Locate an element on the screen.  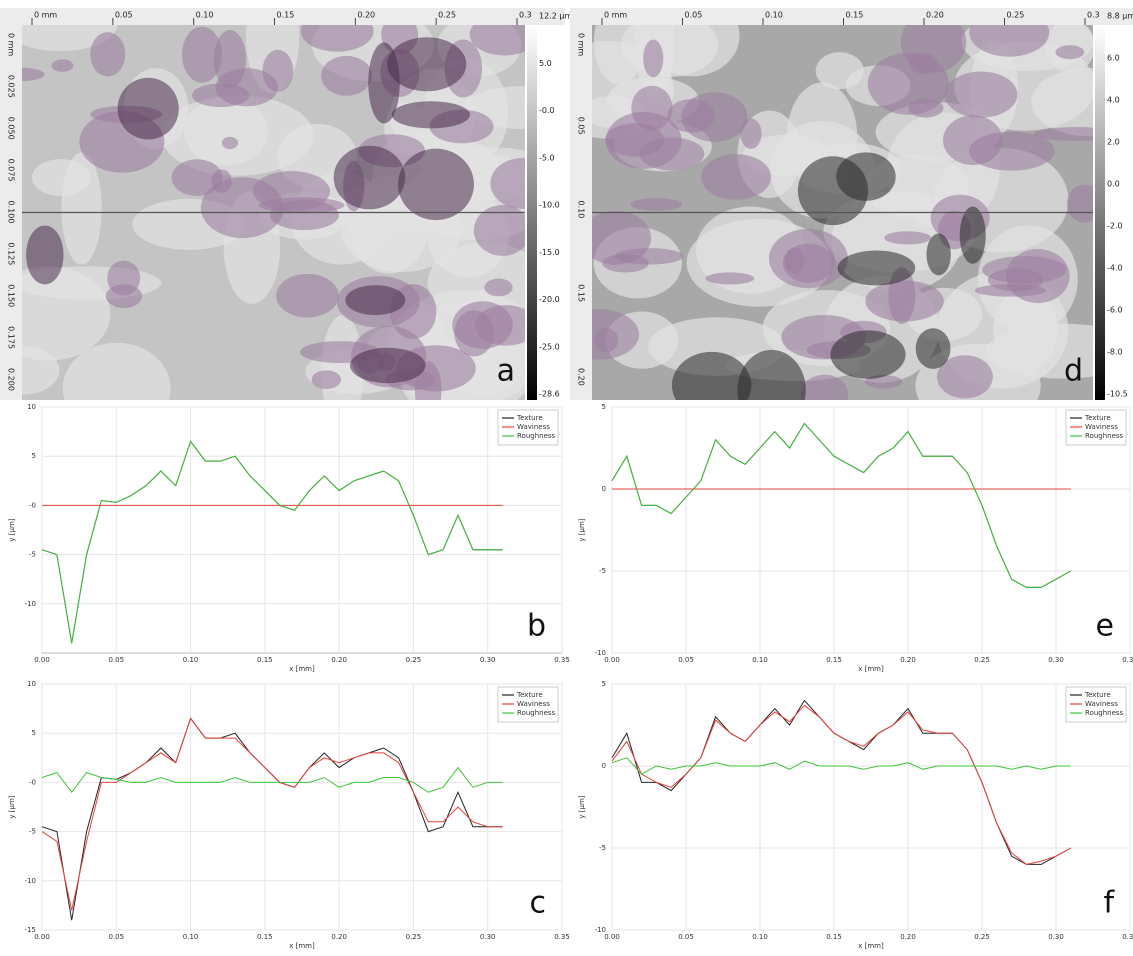
colorbar-label: -2.0 is located at coordinates (1115, 226).